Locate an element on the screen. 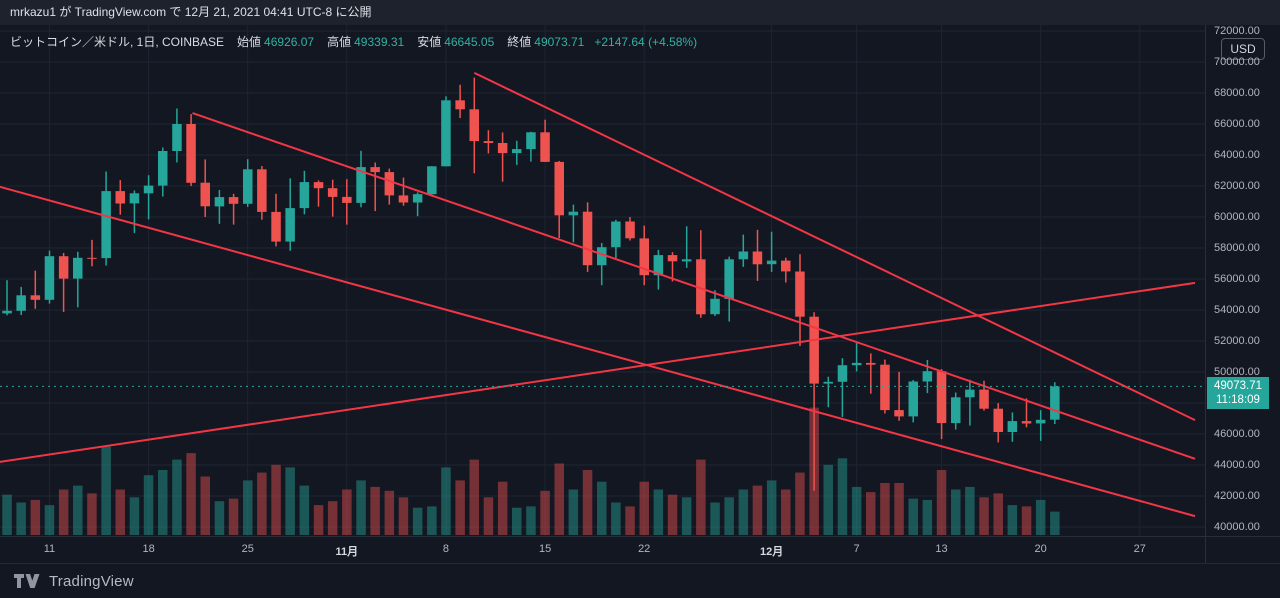 The image size is (1280, 598). last-price-value: 49073.71 is located at coordinates (1238, 386).